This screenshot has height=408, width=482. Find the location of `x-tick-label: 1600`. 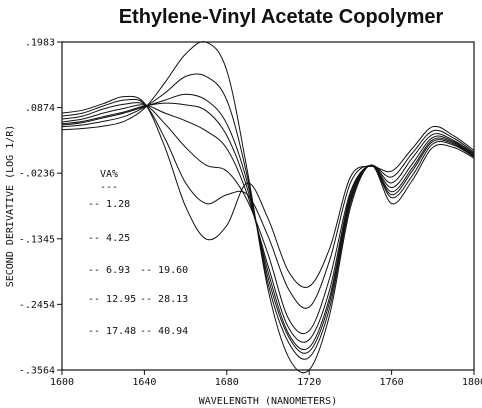

x-tick-label: 1600 is located at coordinates (62, 382).